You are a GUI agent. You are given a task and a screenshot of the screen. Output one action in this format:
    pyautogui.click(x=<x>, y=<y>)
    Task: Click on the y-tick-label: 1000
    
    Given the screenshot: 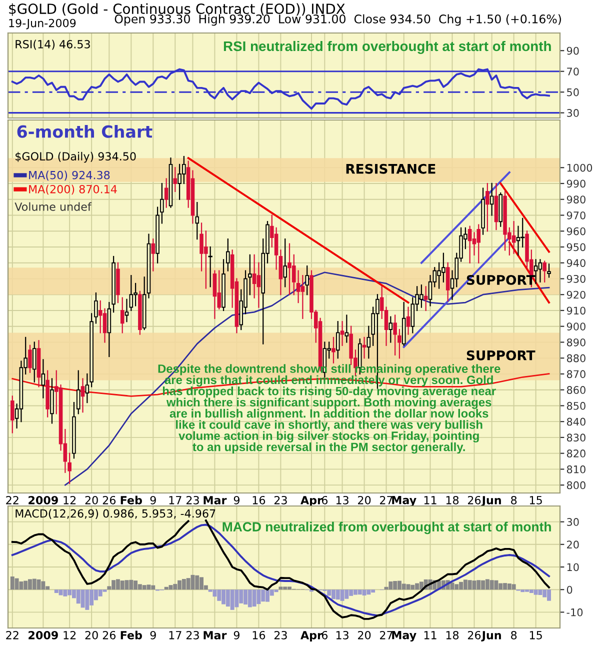 What is the action you would take?
    pyautogui.click(x=579, y=168)
    